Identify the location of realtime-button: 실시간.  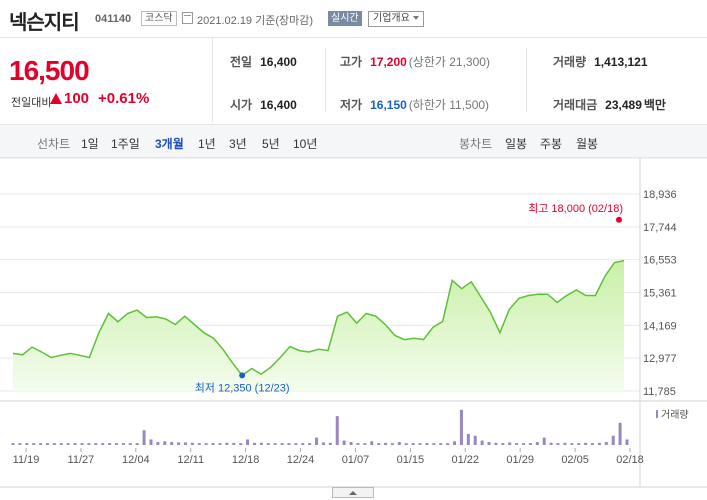
(345, 18).